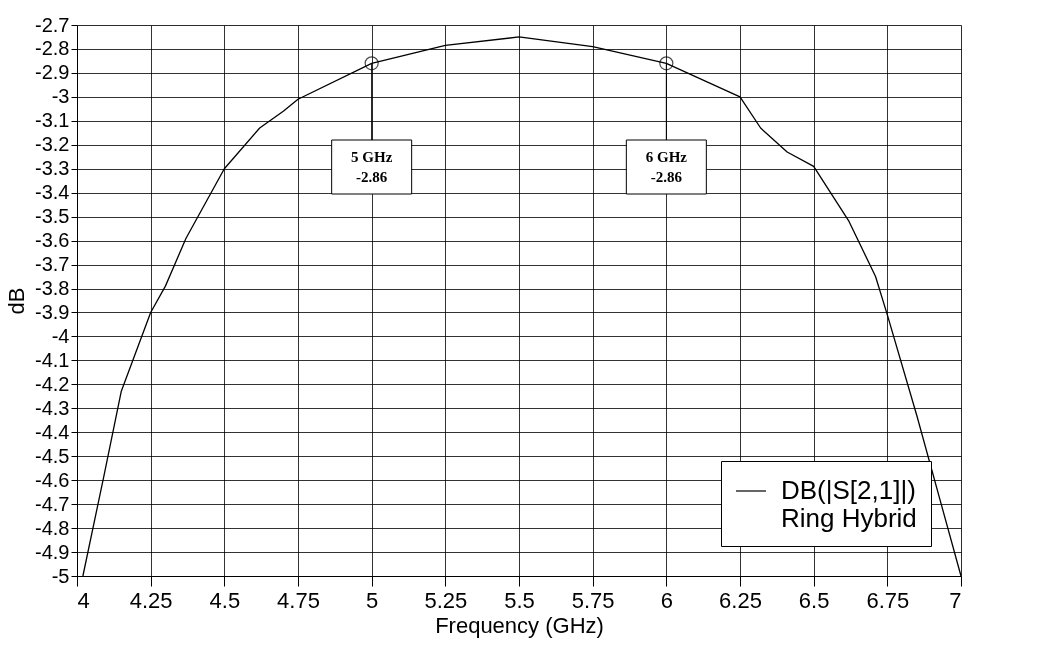 The image size is (1052, 671). Describe the element at coordinates (52, 383) in the screenshot. I see `y-tick-label: -4.2` at that location.